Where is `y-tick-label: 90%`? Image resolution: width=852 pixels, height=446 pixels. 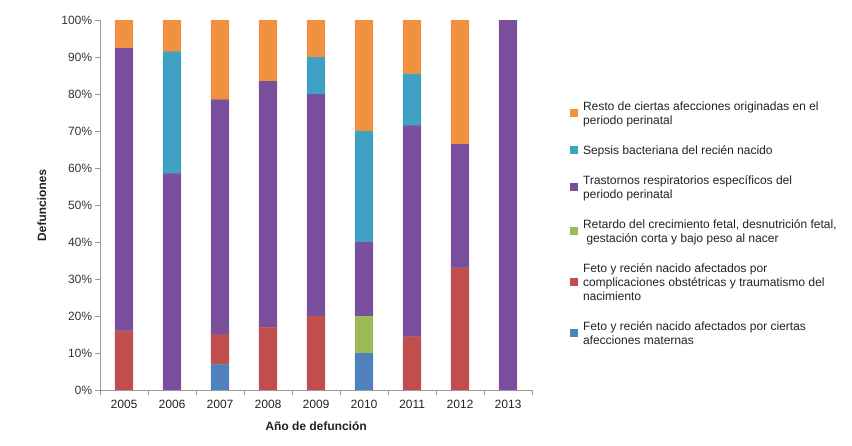 y-tick-label: 90% is located at coordinates (80, 57).